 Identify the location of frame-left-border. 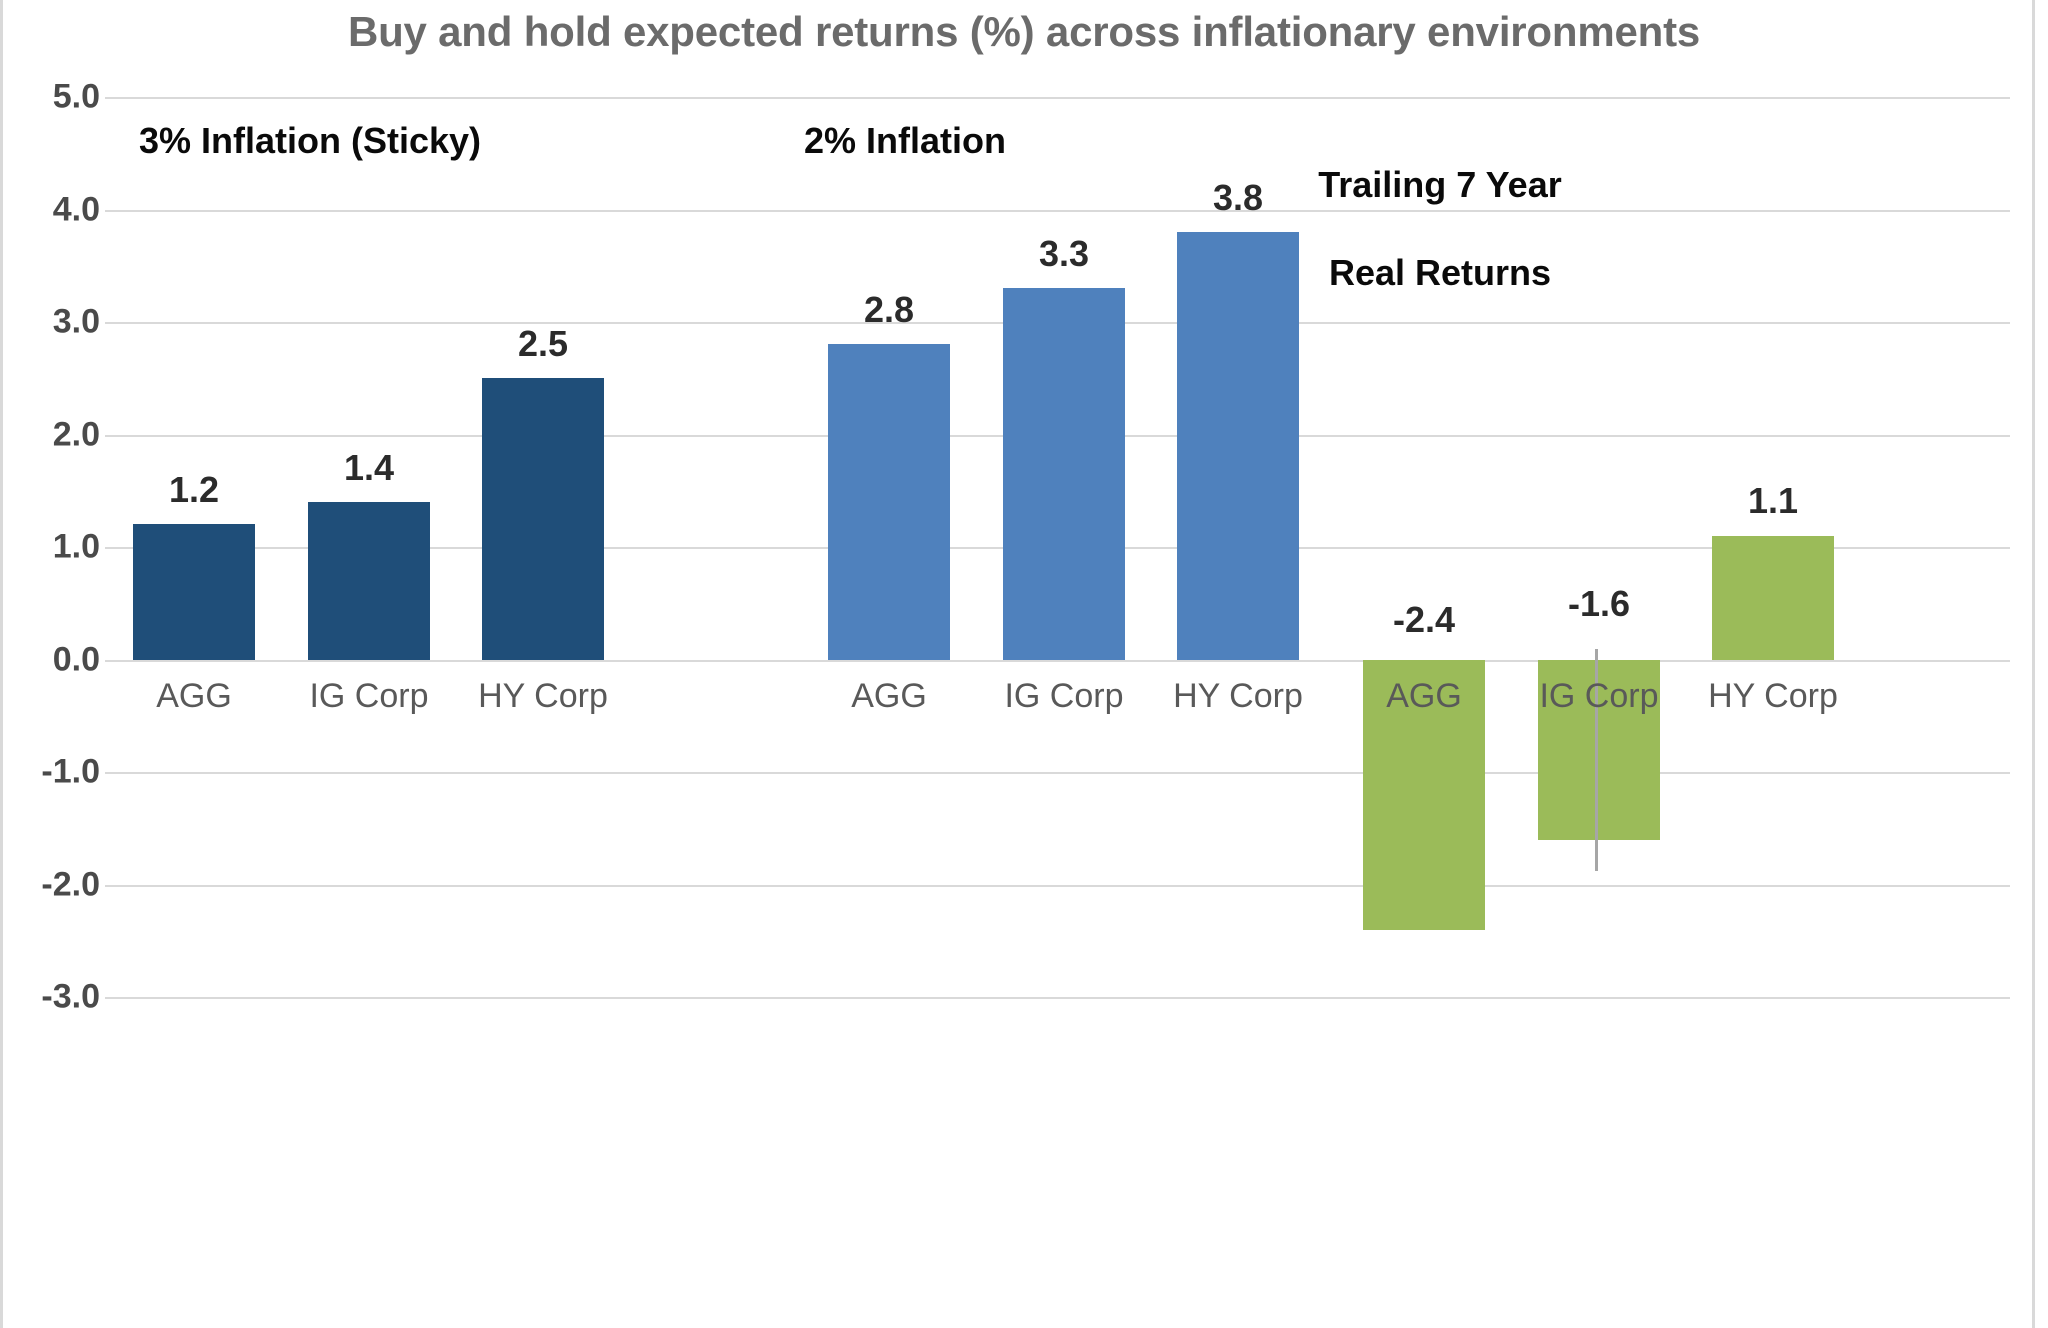
(1, 664).